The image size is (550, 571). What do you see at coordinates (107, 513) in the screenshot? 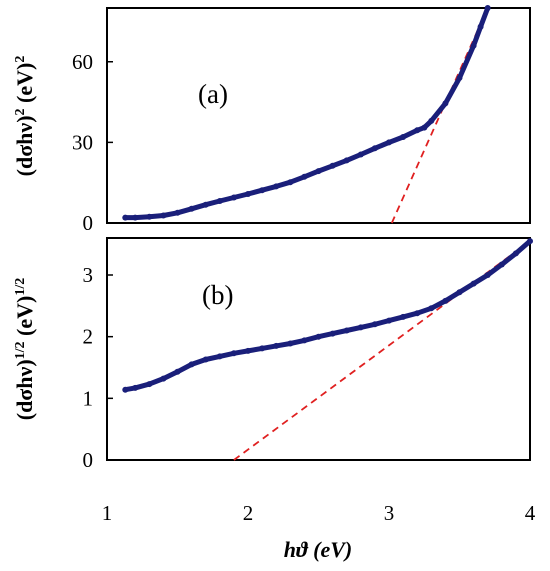
I see `x-tick-label: 1` at bounding box center [107, 513].